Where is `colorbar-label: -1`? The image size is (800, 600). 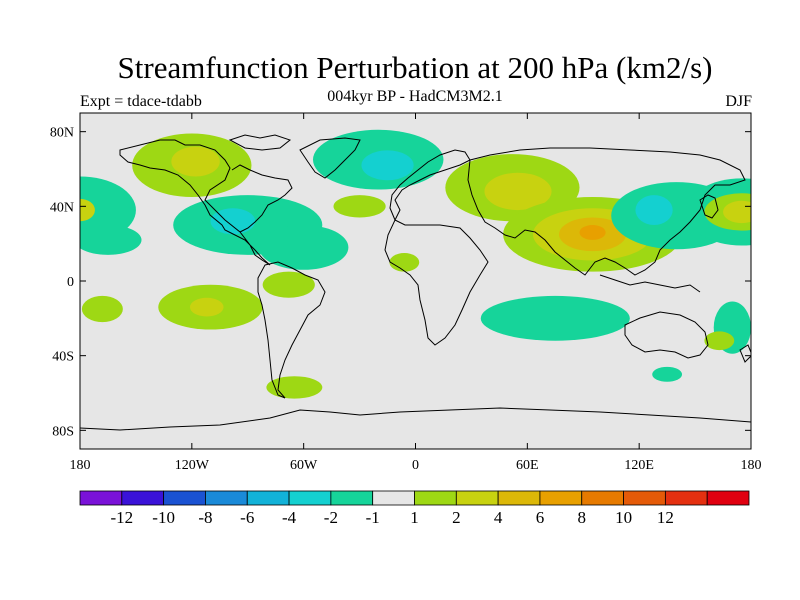 colorbar-label: -1 is located at coordinates (373, 517).